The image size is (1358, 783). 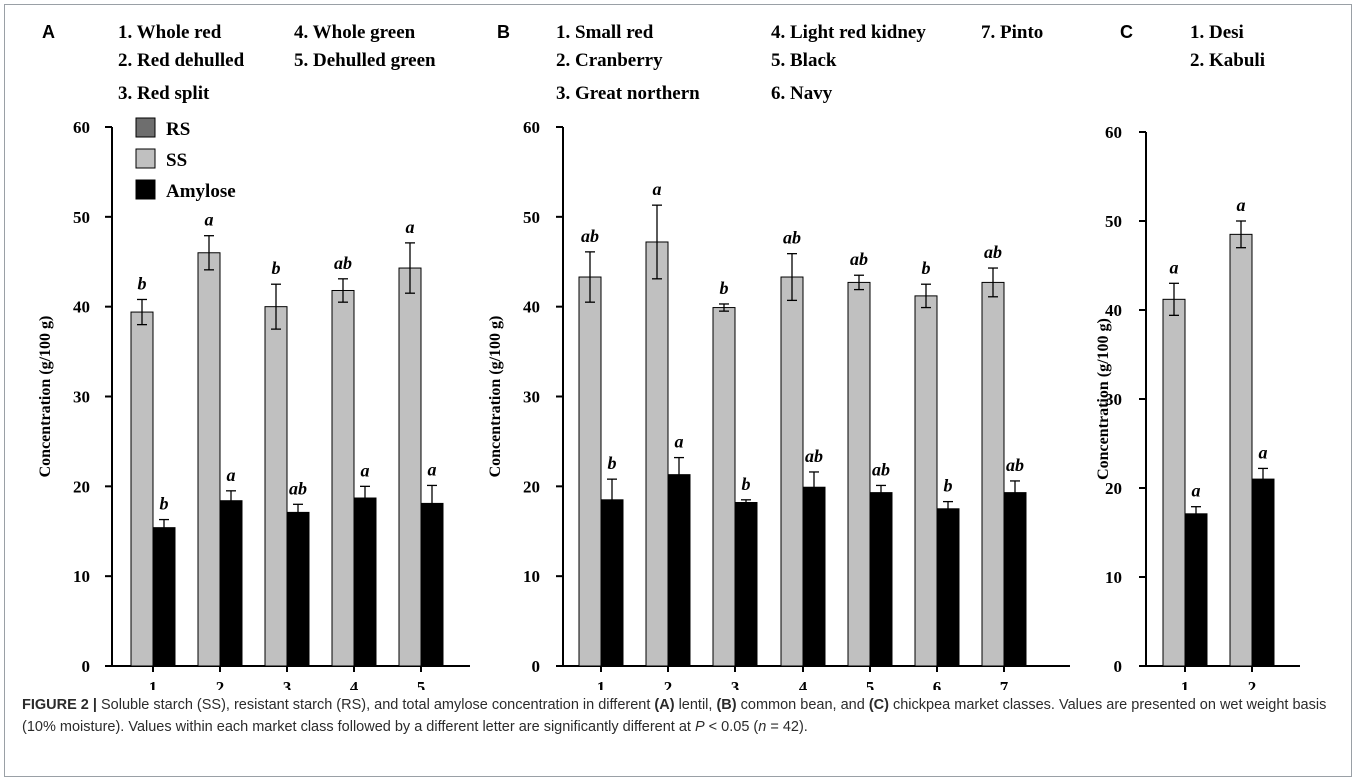 What do you see at coordinates (531, 127) in the screenshot?
I see `panel-b-ytick-label-60: 60` at bounding box center [531, 127].